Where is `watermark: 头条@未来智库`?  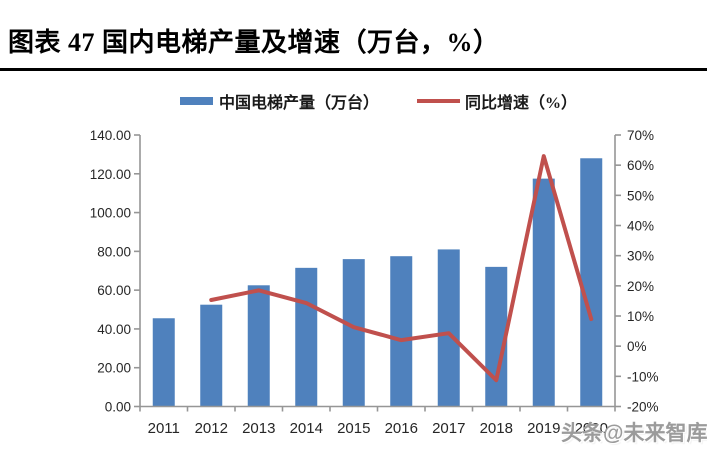
watermark: 头条@未来智库 is located at coordinates (634, 433).